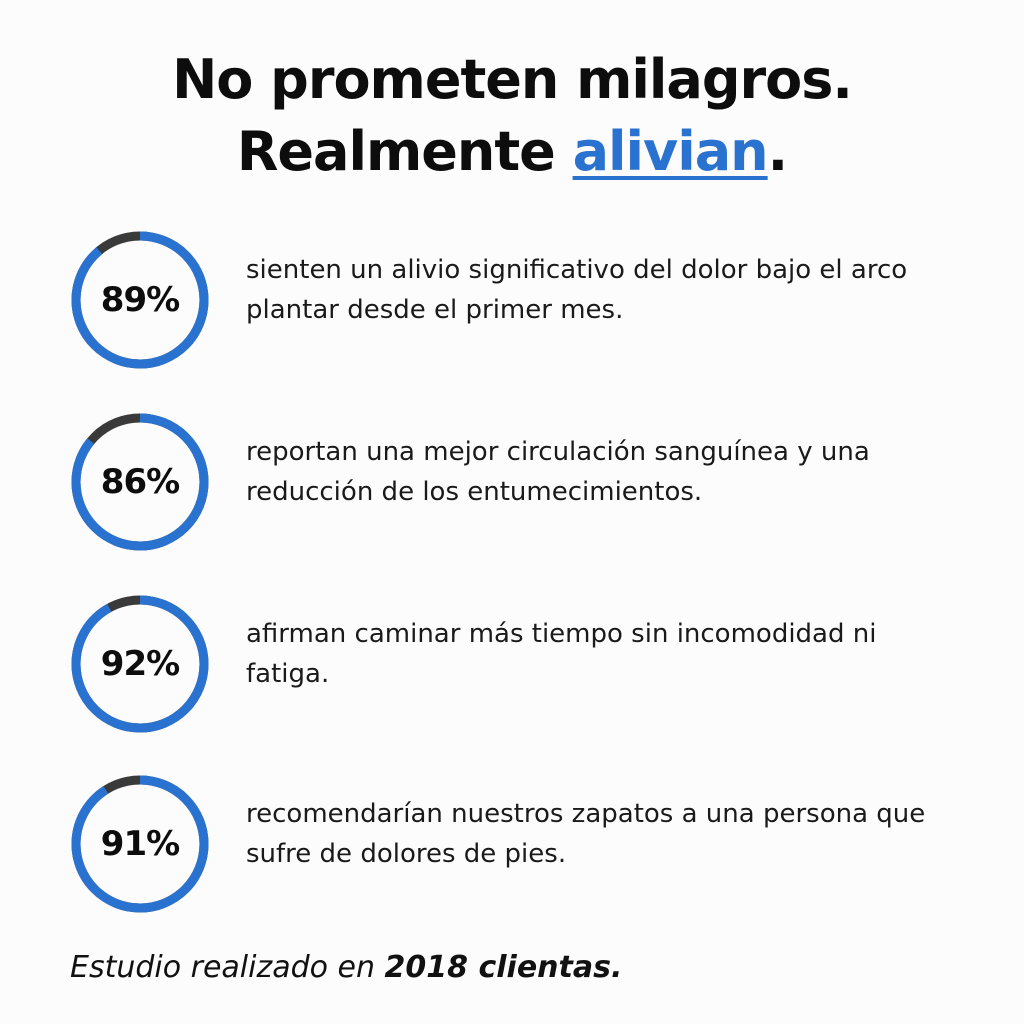  I want to click on progress-ring: 86%, so click(140, 482).